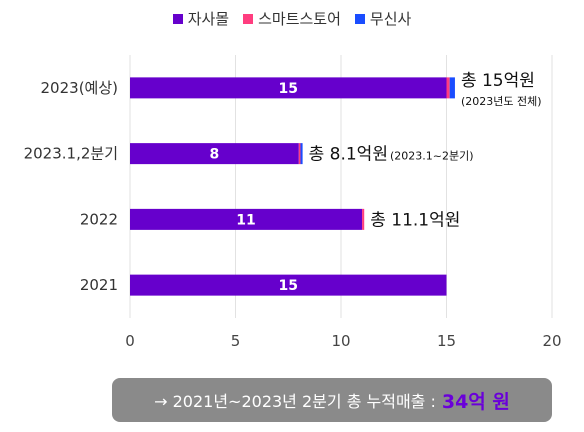 The width and height of the screenshot is (584, 432). I want to click on category-label: 2022, so click(99, 219).